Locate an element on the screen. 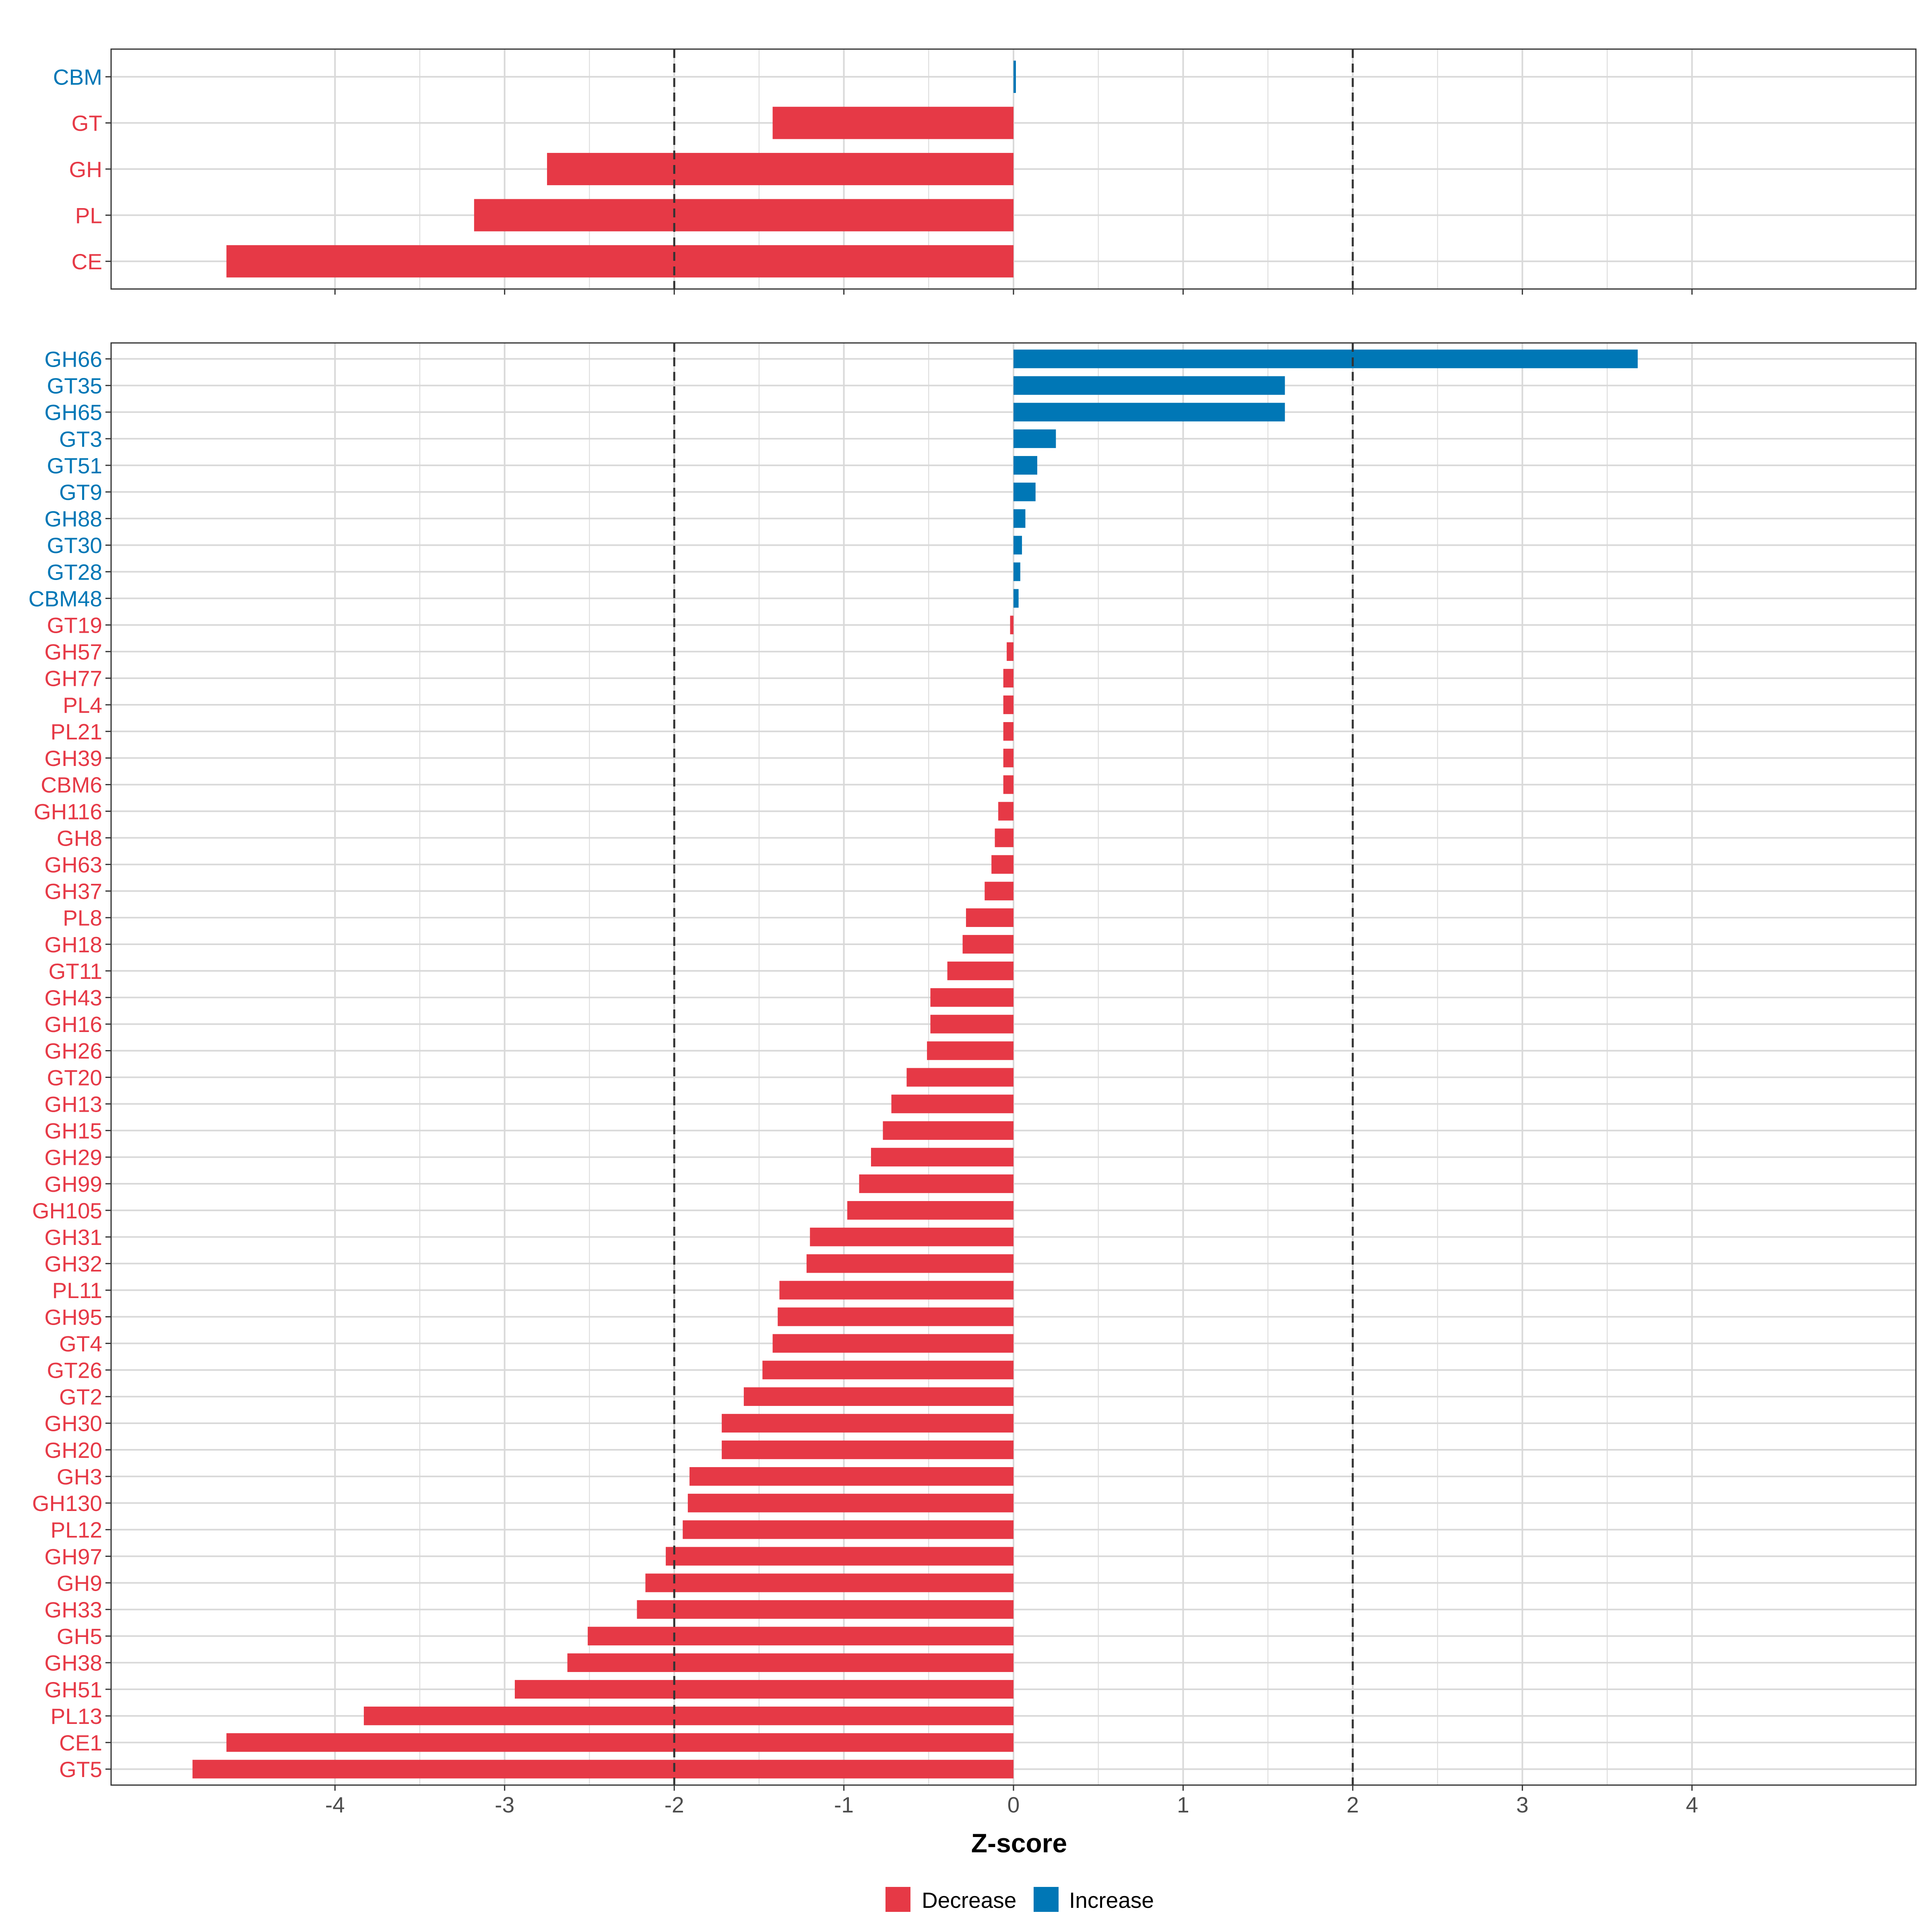 The image size is (1932, 1932). bar-cbm is located at coordinates (1014, 76).